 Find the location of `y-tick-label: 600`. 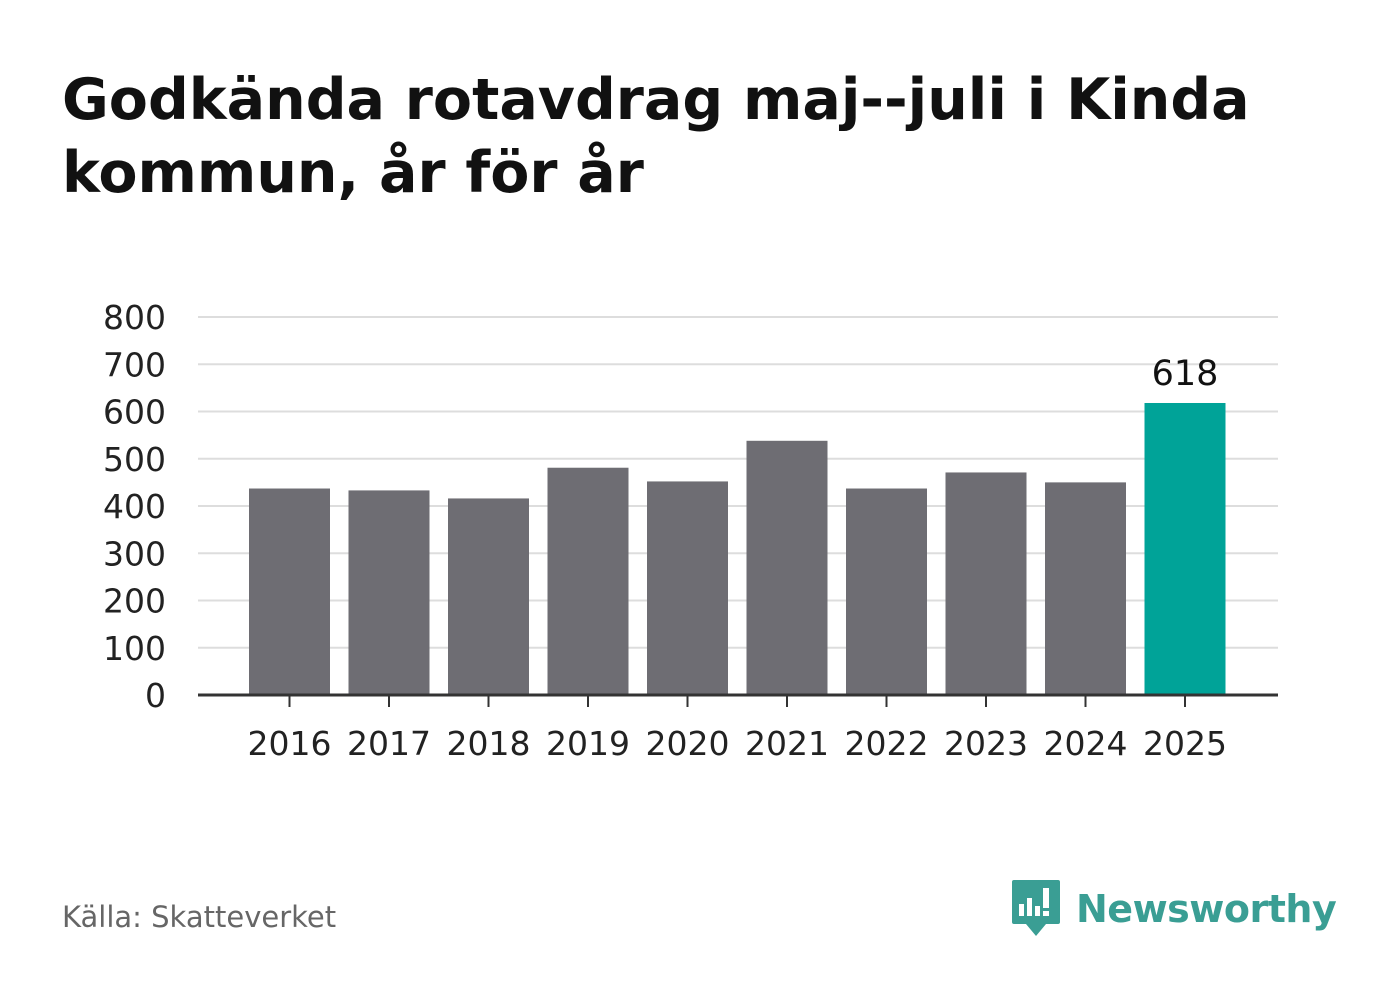

y-tick-label: 600 is located at coordinates (134, 412).